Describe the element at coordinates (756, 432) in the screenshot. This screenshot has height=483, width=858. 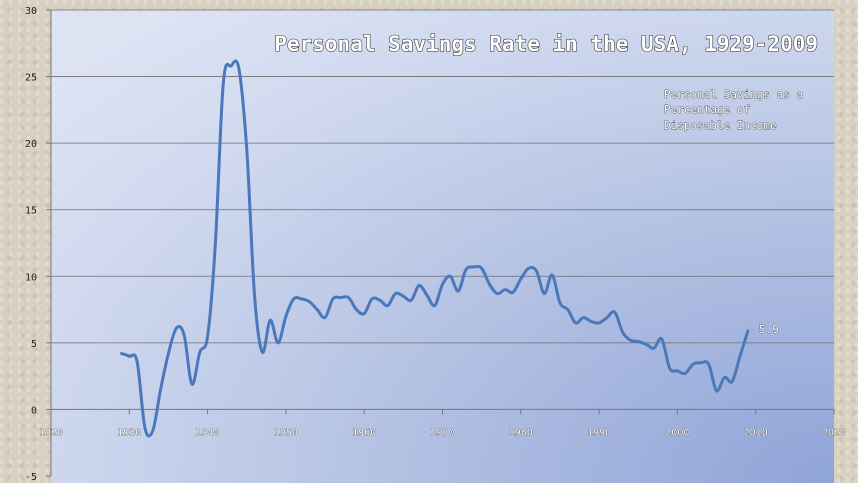
I see `x-tick-label: 2010` at that location.